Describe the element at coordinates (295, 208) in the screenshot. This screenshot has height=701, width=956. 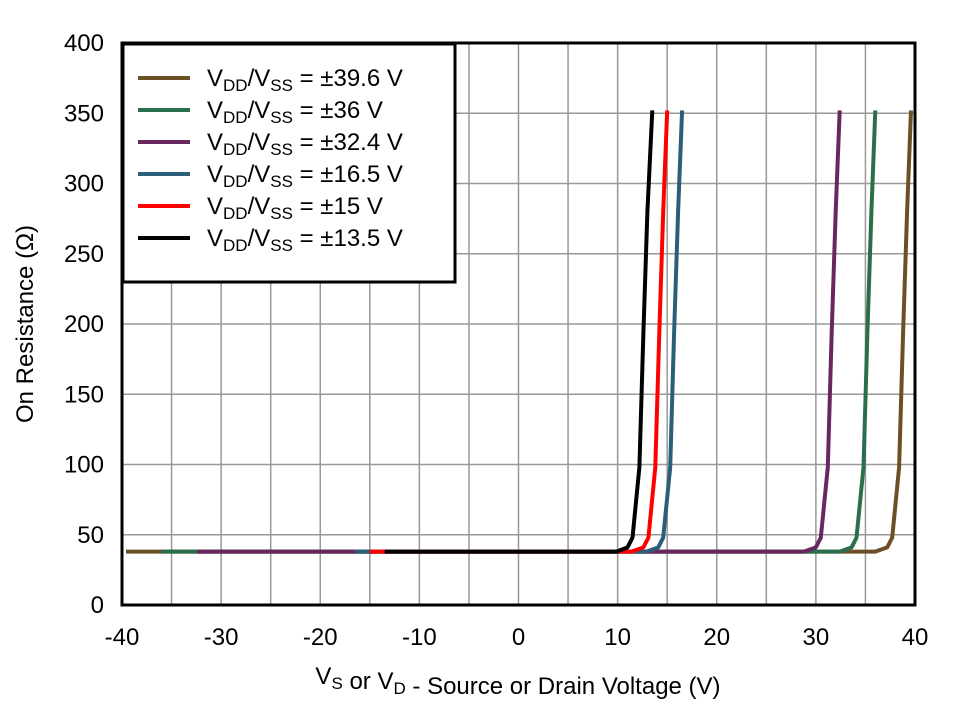
I see `legend-entry: VDD/VSS = ±15 V` at that location.